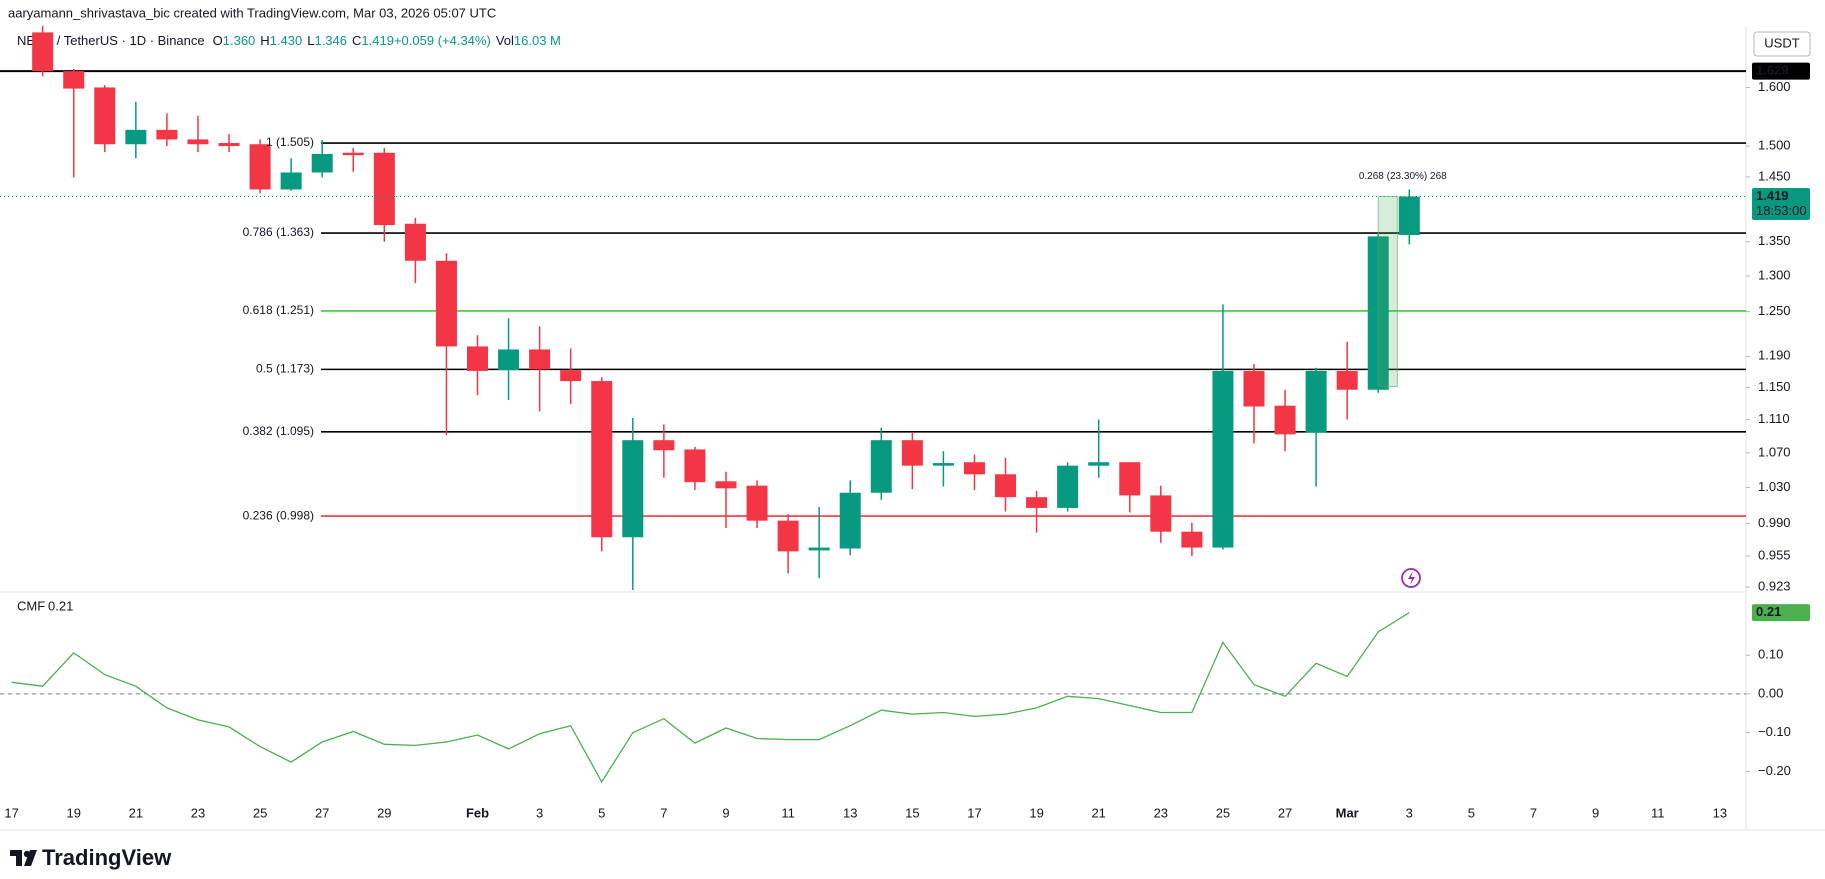  What do you see at coordinates (788, 812) in the screenshot?
I see `x-tick-label: 11` at bounding box center [788, 812].